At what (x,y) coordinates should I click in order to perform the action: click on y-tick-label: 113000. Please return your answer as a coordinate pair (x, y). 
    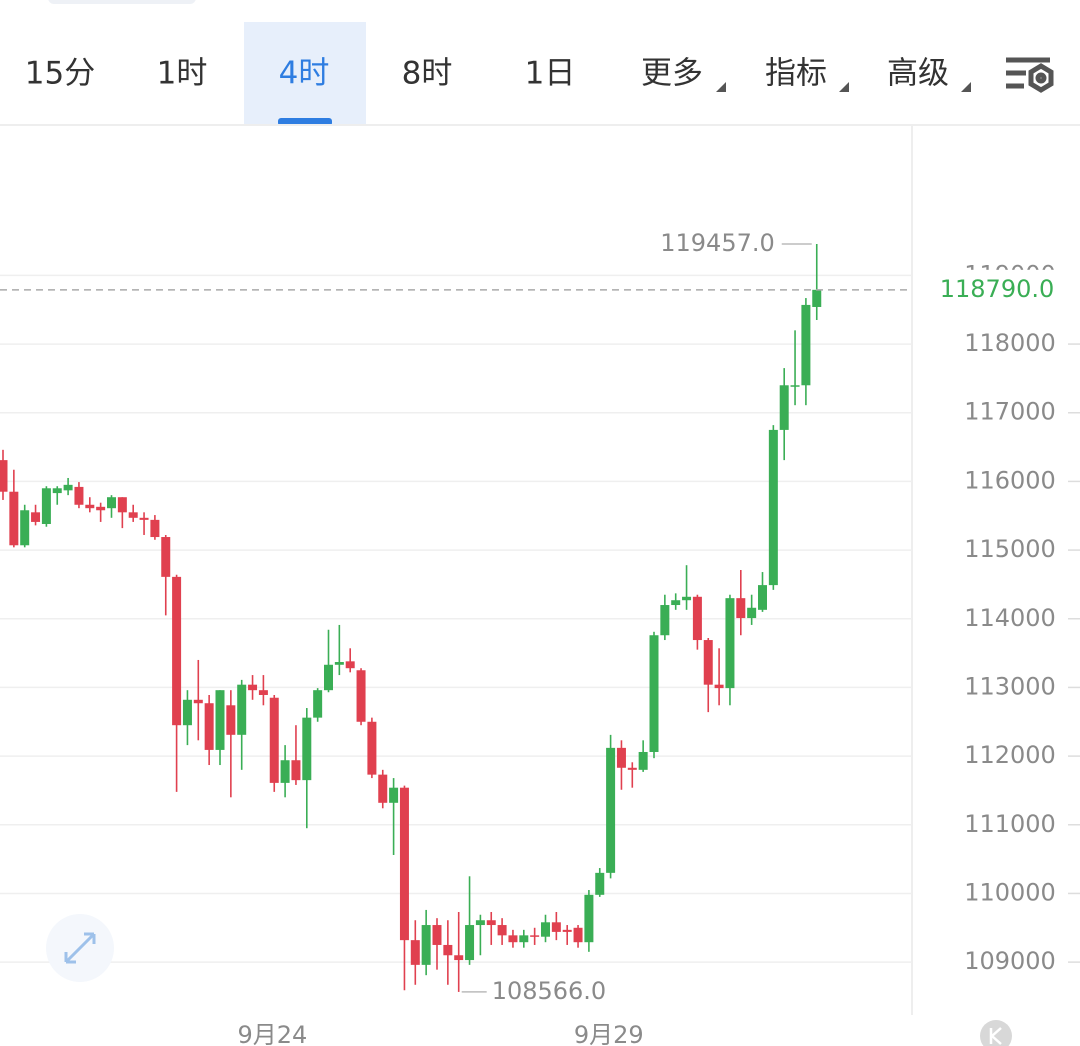
    Looking at the image, I should click on (1010, 686).